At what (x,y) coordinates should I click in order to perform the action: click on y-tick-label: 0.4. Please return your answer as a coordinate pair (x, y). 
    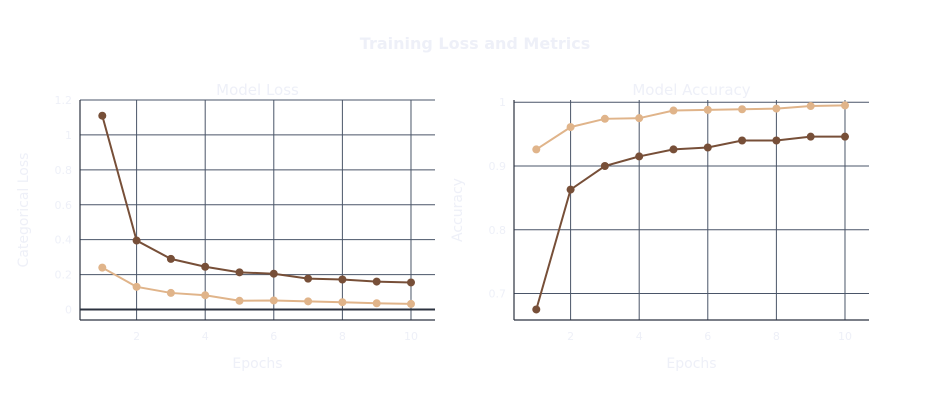
    Looking at the image, I should click on (64, 240).